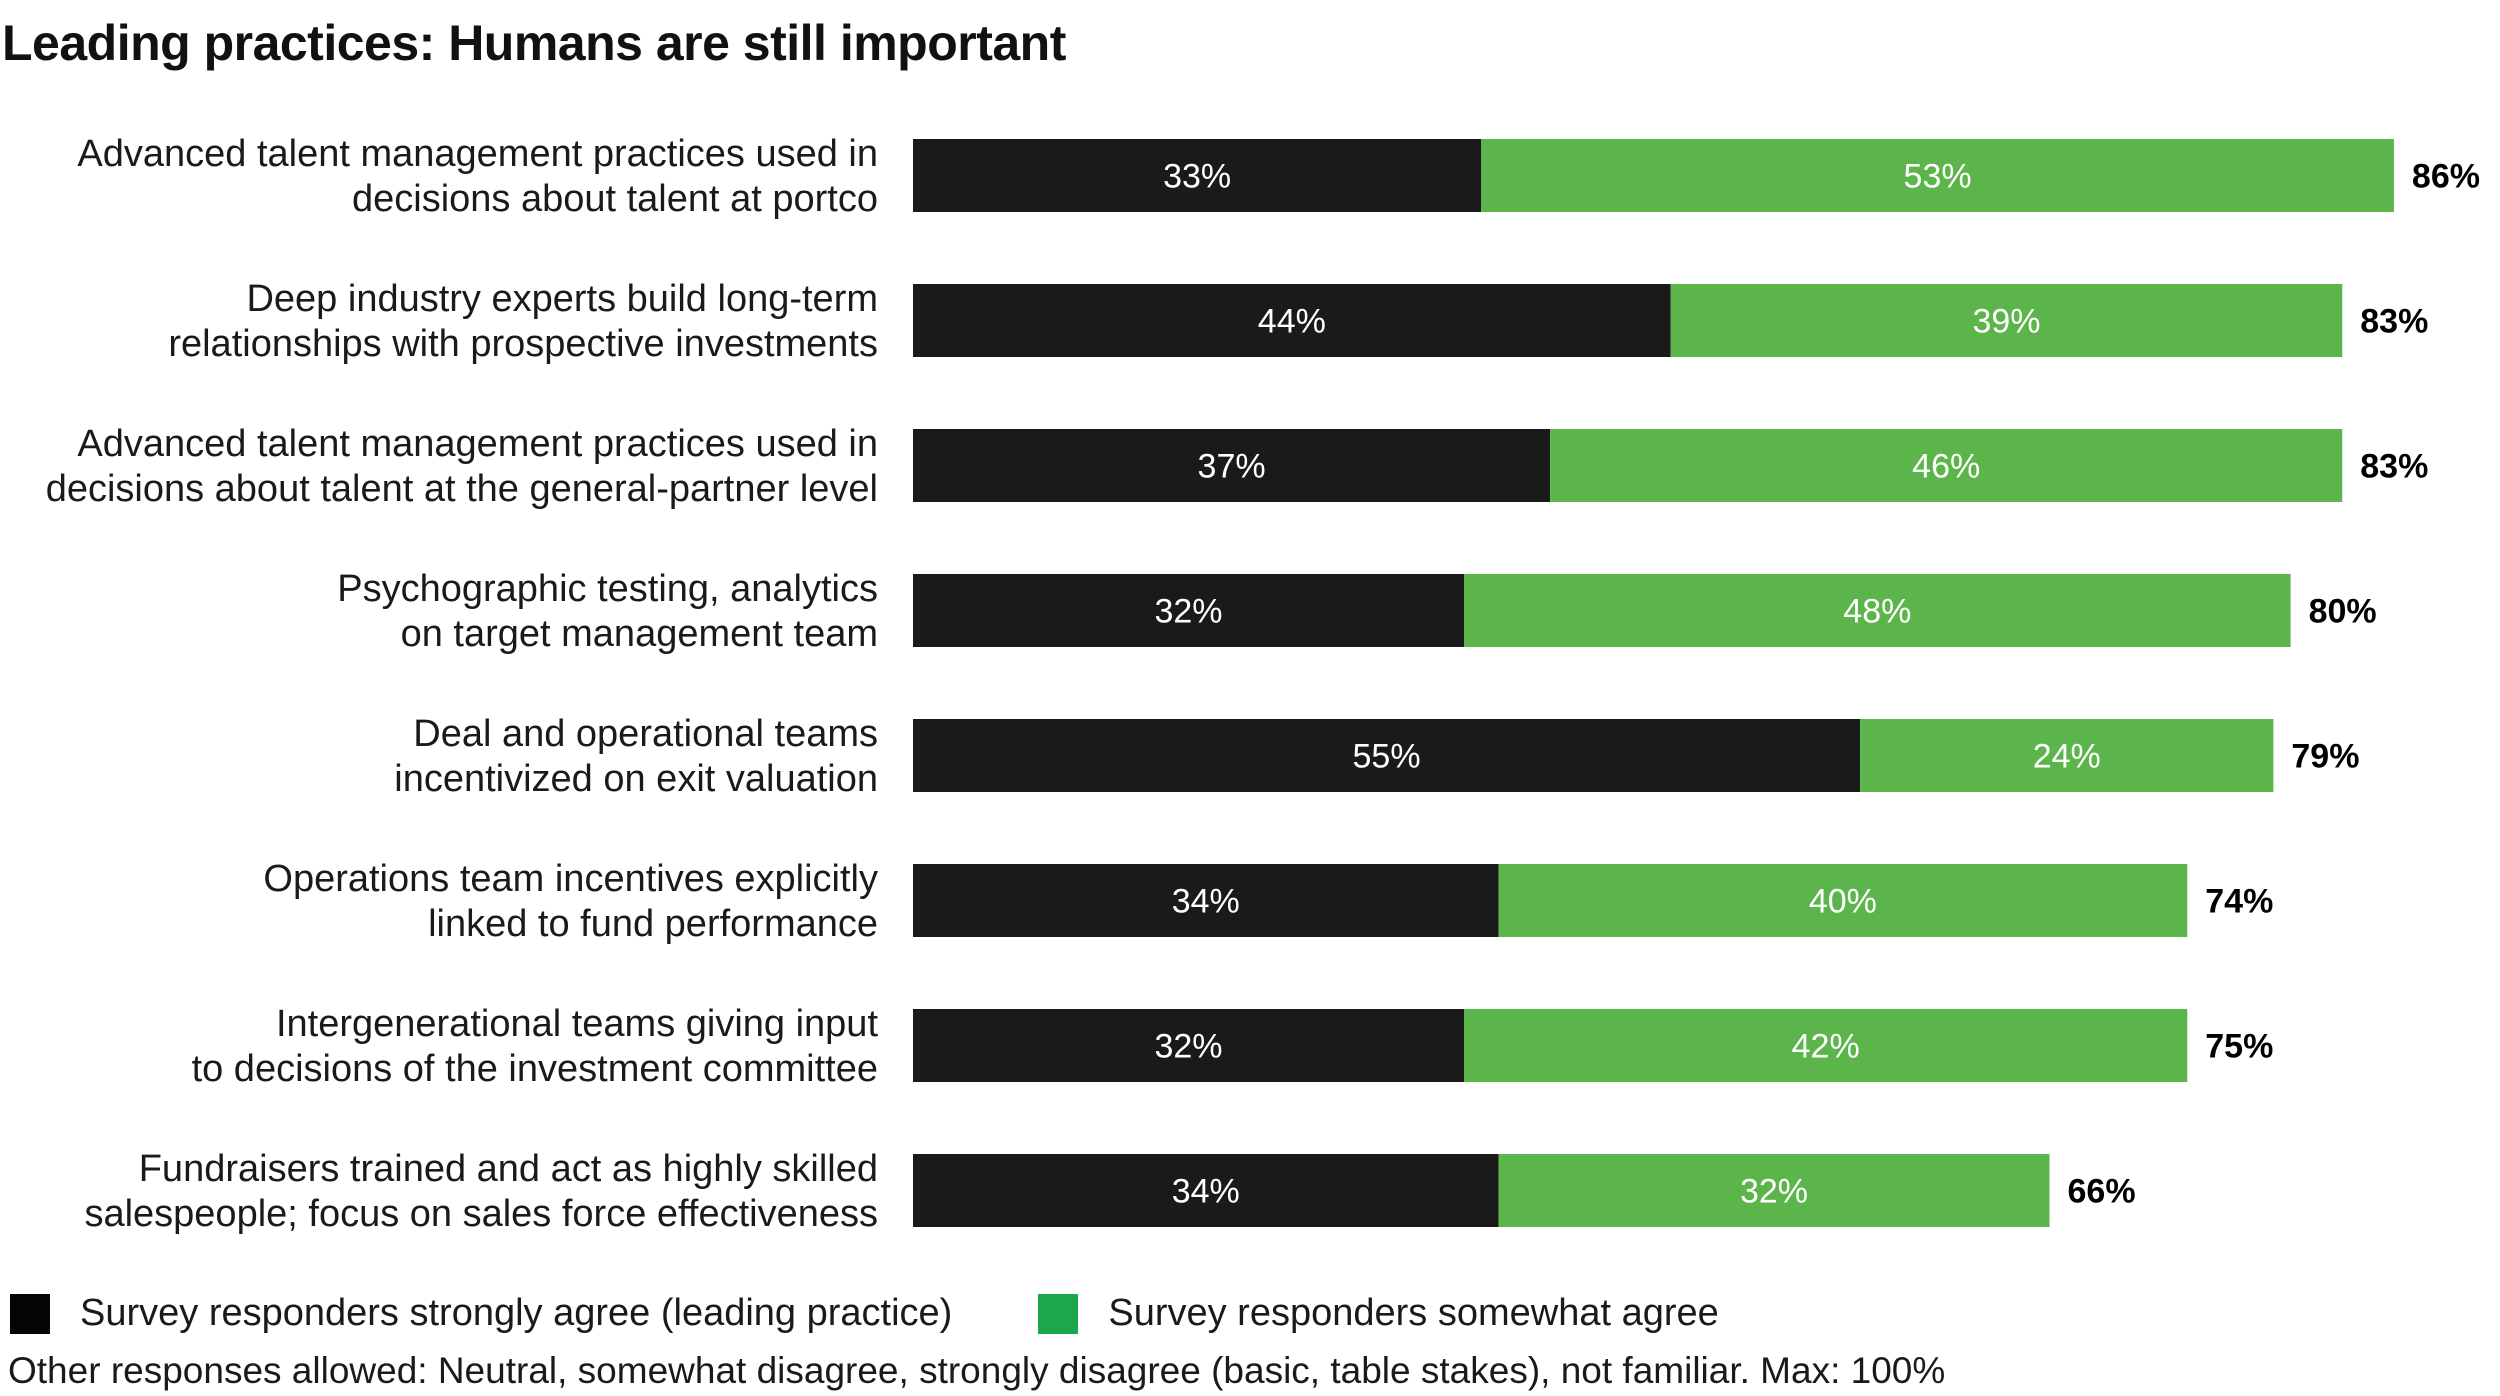  What do you see at coordinates (607, 589) in the screenshot?
I see `category-label-line: Psychographic testing, analytics` at bounding box center [607, 589].